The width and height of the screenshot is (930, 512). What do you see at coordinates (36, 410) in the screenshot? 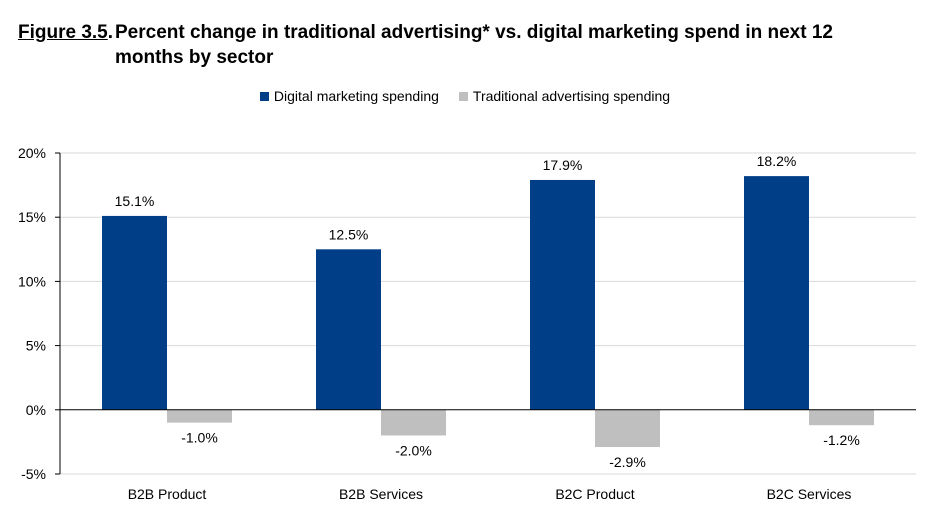
I see `y-tick-label: 0%` at bounding box center [36, 410].